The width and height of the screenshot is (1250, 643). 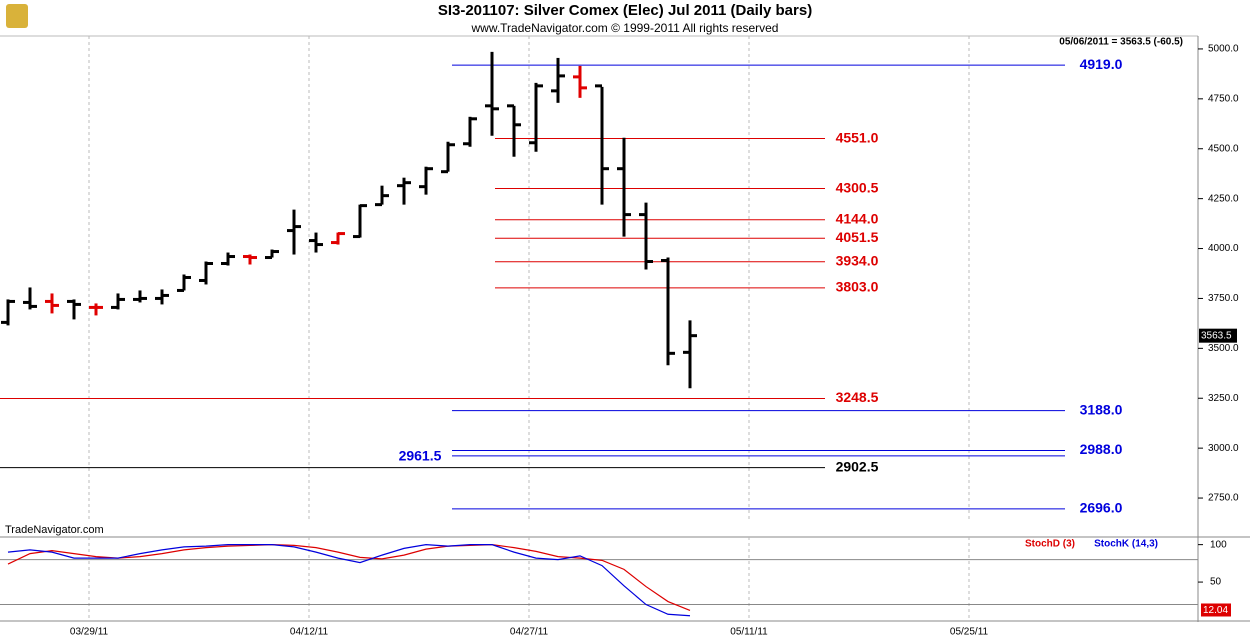 What do you see at coordinates (1223, 49) in the screenshot?
I see `y-tick-label: 5000.0` at bounding box center [1223, 49].